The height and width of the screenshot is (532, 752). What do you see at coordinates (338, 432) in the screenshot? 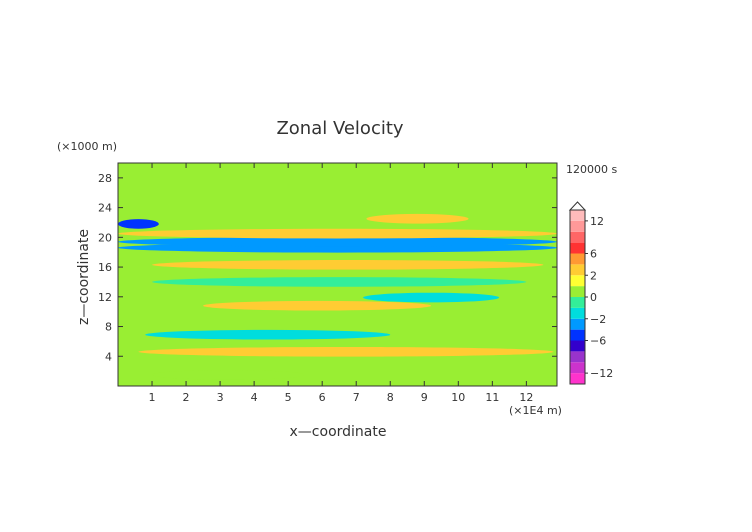
I see `x-axis-label: x—coordinate` at bounding box center [338, 432].